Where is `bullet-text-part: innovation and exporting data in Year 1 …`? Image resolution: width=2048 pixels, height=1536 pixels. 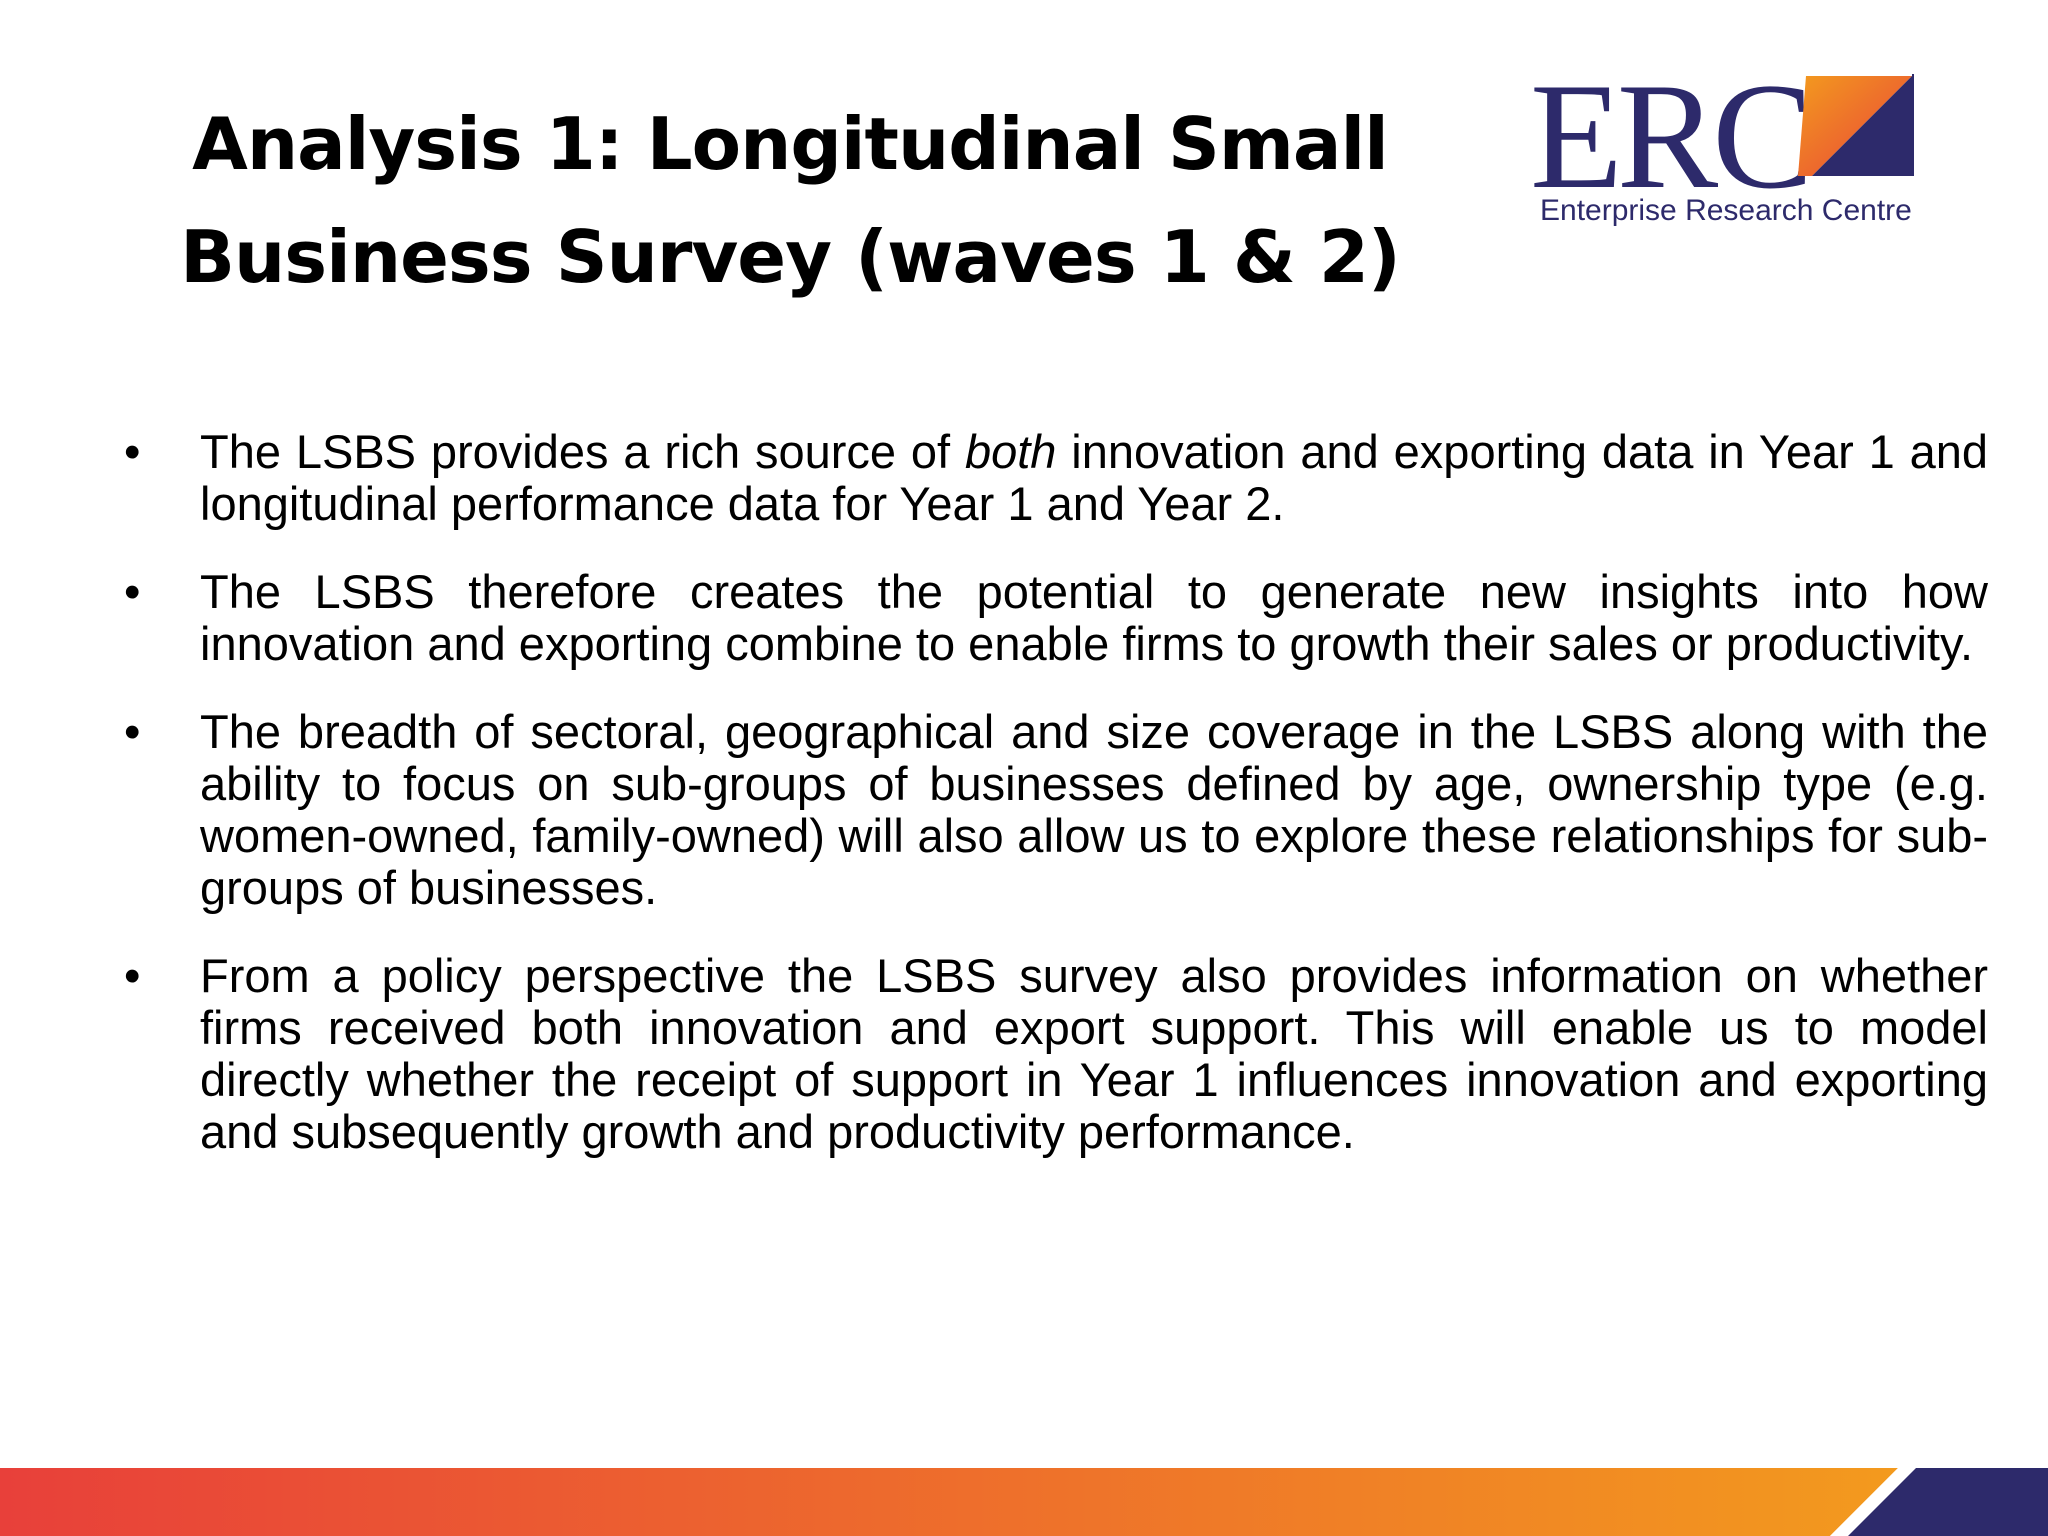
bullet-text-part: innovation and exporting data in Year 1 … is located at coordinates (1094, 477).